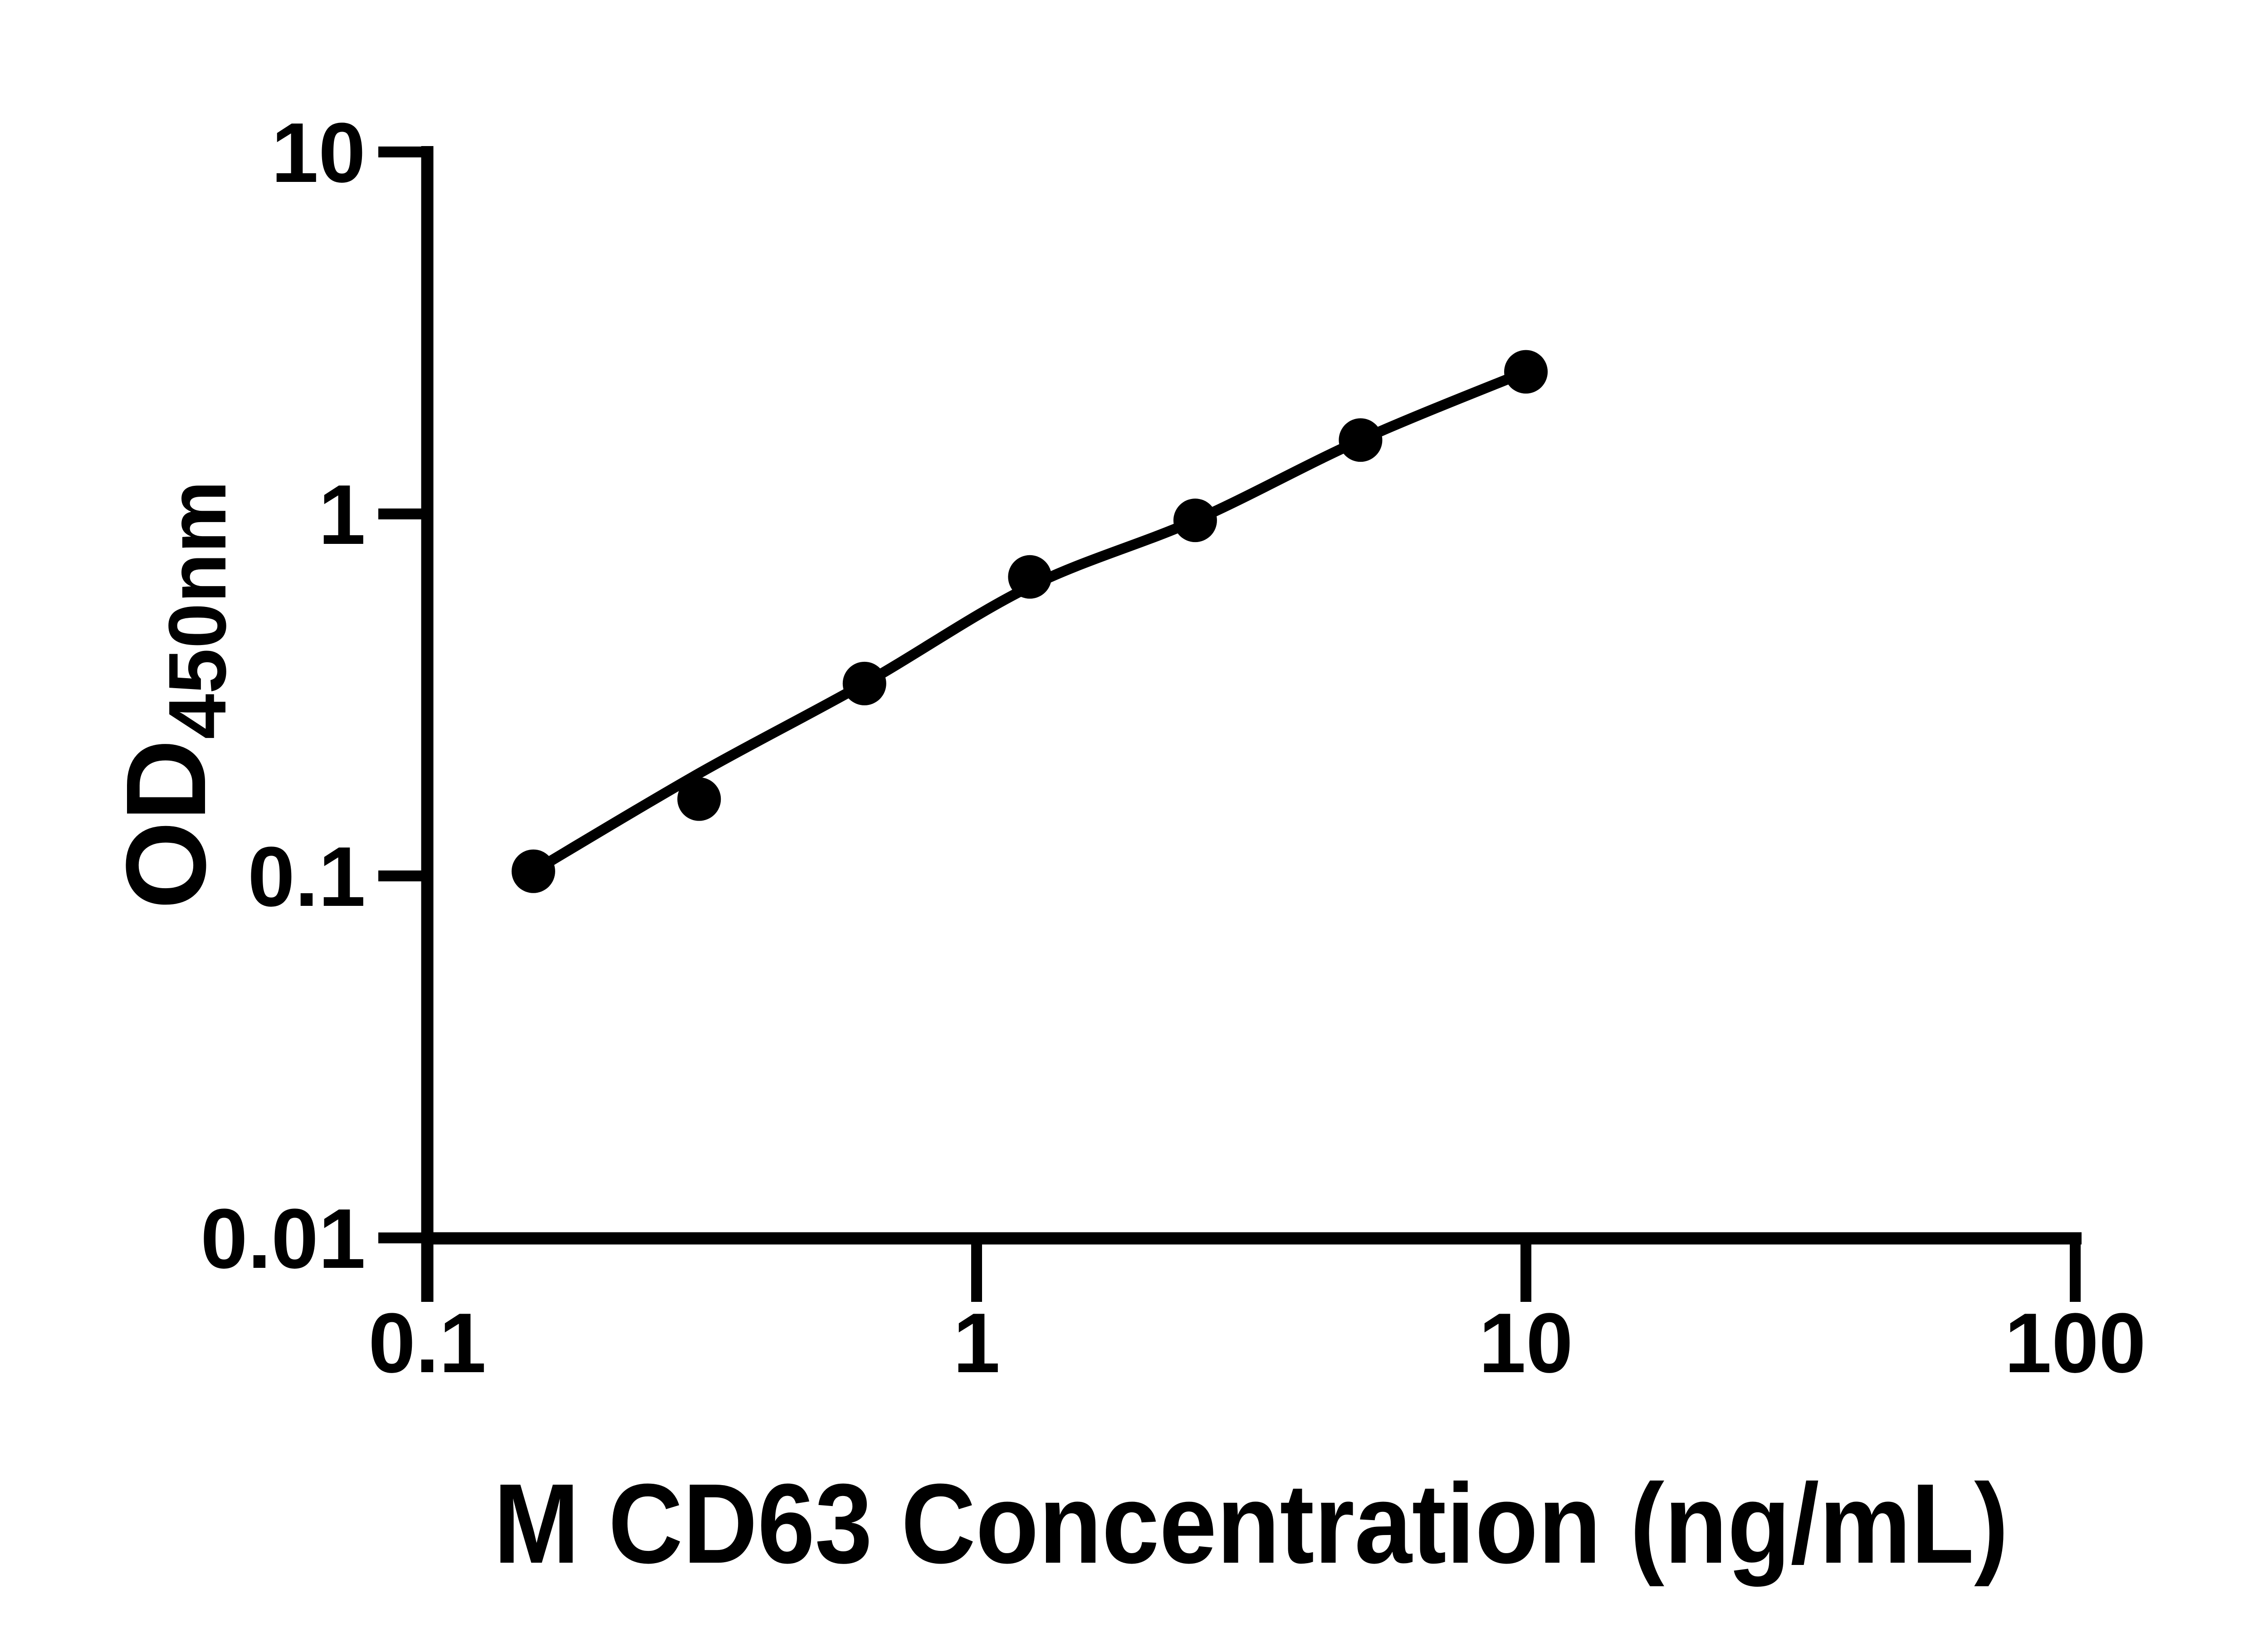  Describe the element at coordinates (307, 876) in the screenshot. I see `y-tick-label: 0.1` at that location.